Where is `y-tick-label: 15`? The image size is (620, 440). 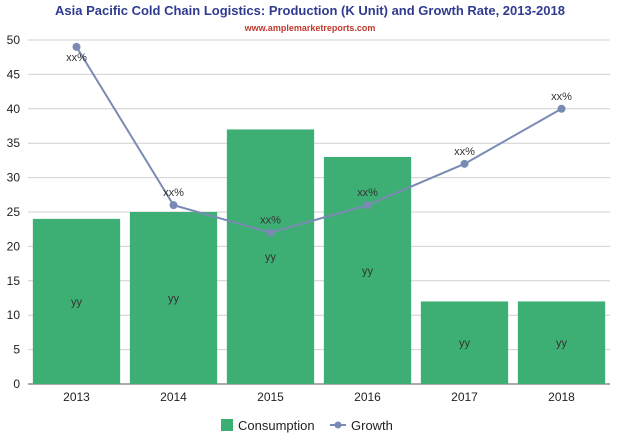
y-tick-label: 15 is located at coordinates (14, 281).